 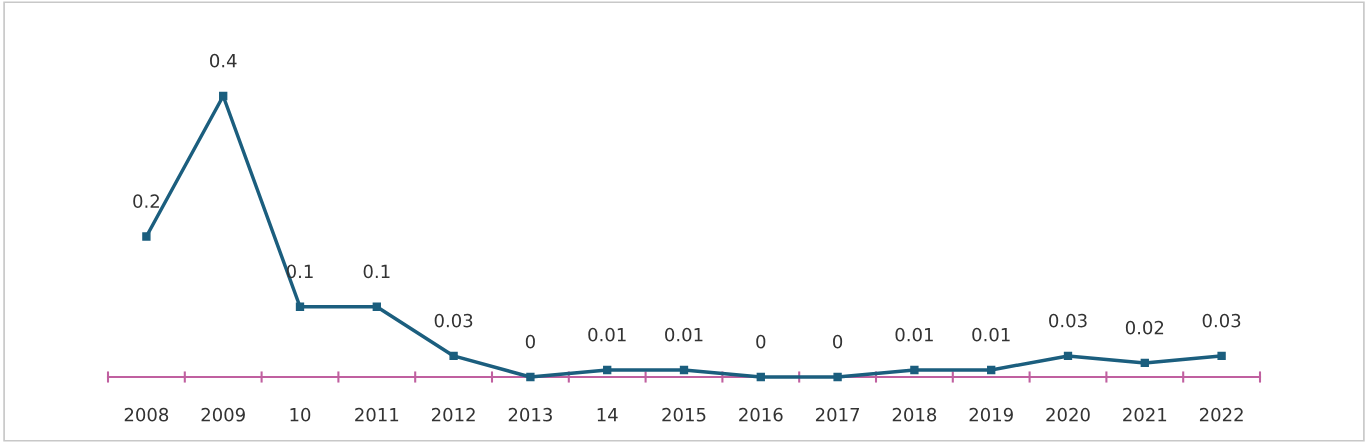 What do you see at coordinates (1145, 414) in the screenshot?
I see `x-tick-label: 2021` at bounding box center [1145, 414].